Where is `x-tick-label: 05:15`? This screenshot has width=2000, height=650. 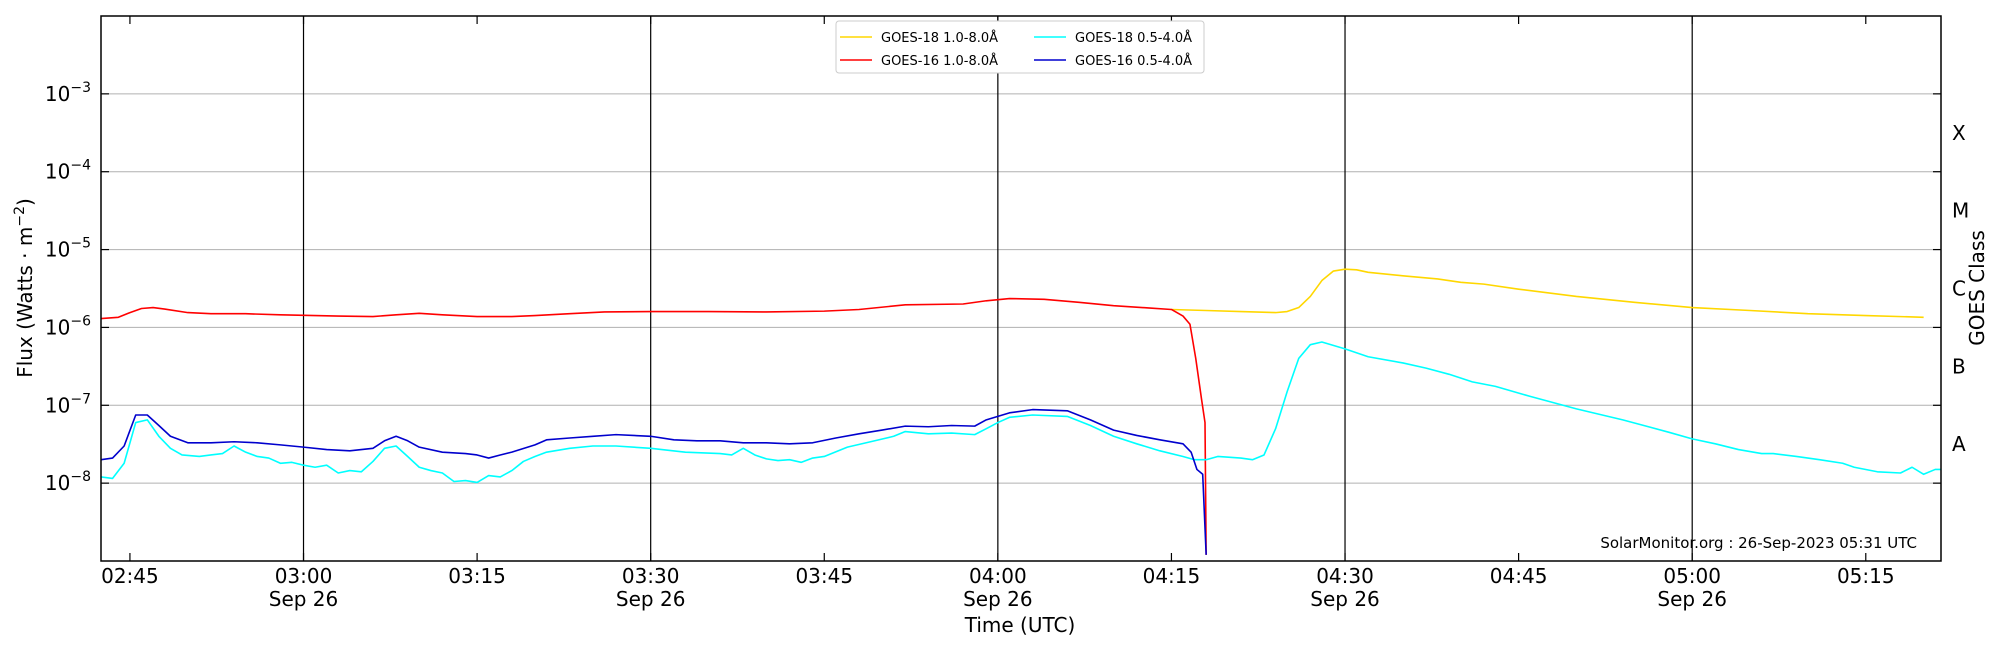
x-tick-label: 05:15 is located at coordinates (1866, 576).